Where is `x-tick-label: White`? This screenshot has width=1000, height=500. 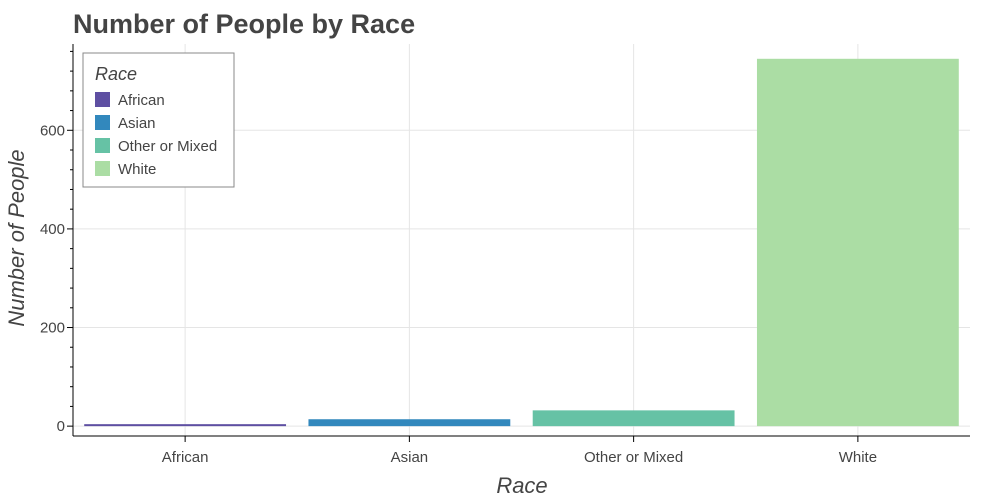
x-tick-label: White is located at coordinates (858, 457).